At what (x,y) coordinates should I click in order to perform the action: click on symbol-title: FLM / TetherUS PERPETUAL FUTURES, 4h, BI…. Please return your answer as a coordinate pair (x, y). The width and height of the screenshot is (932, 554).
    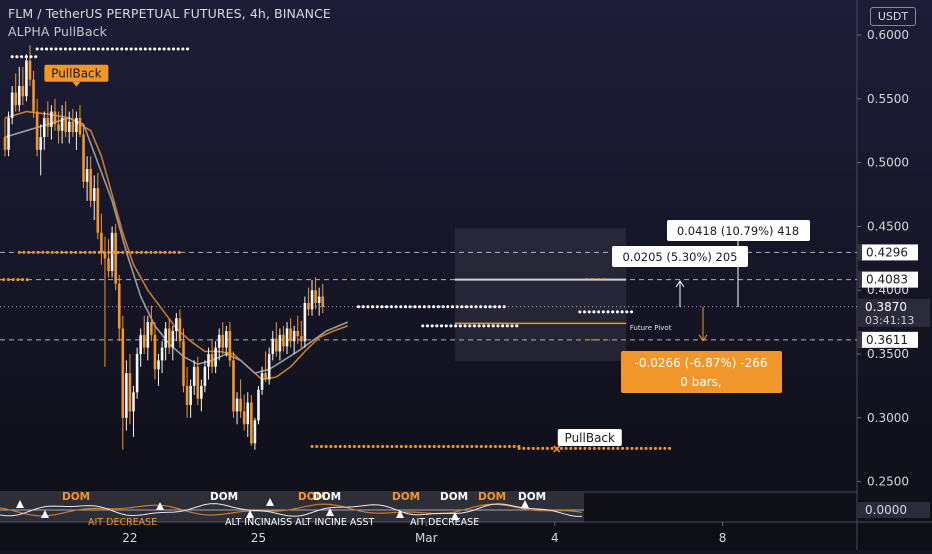
    Looking at the image, I should click on (169, 13).